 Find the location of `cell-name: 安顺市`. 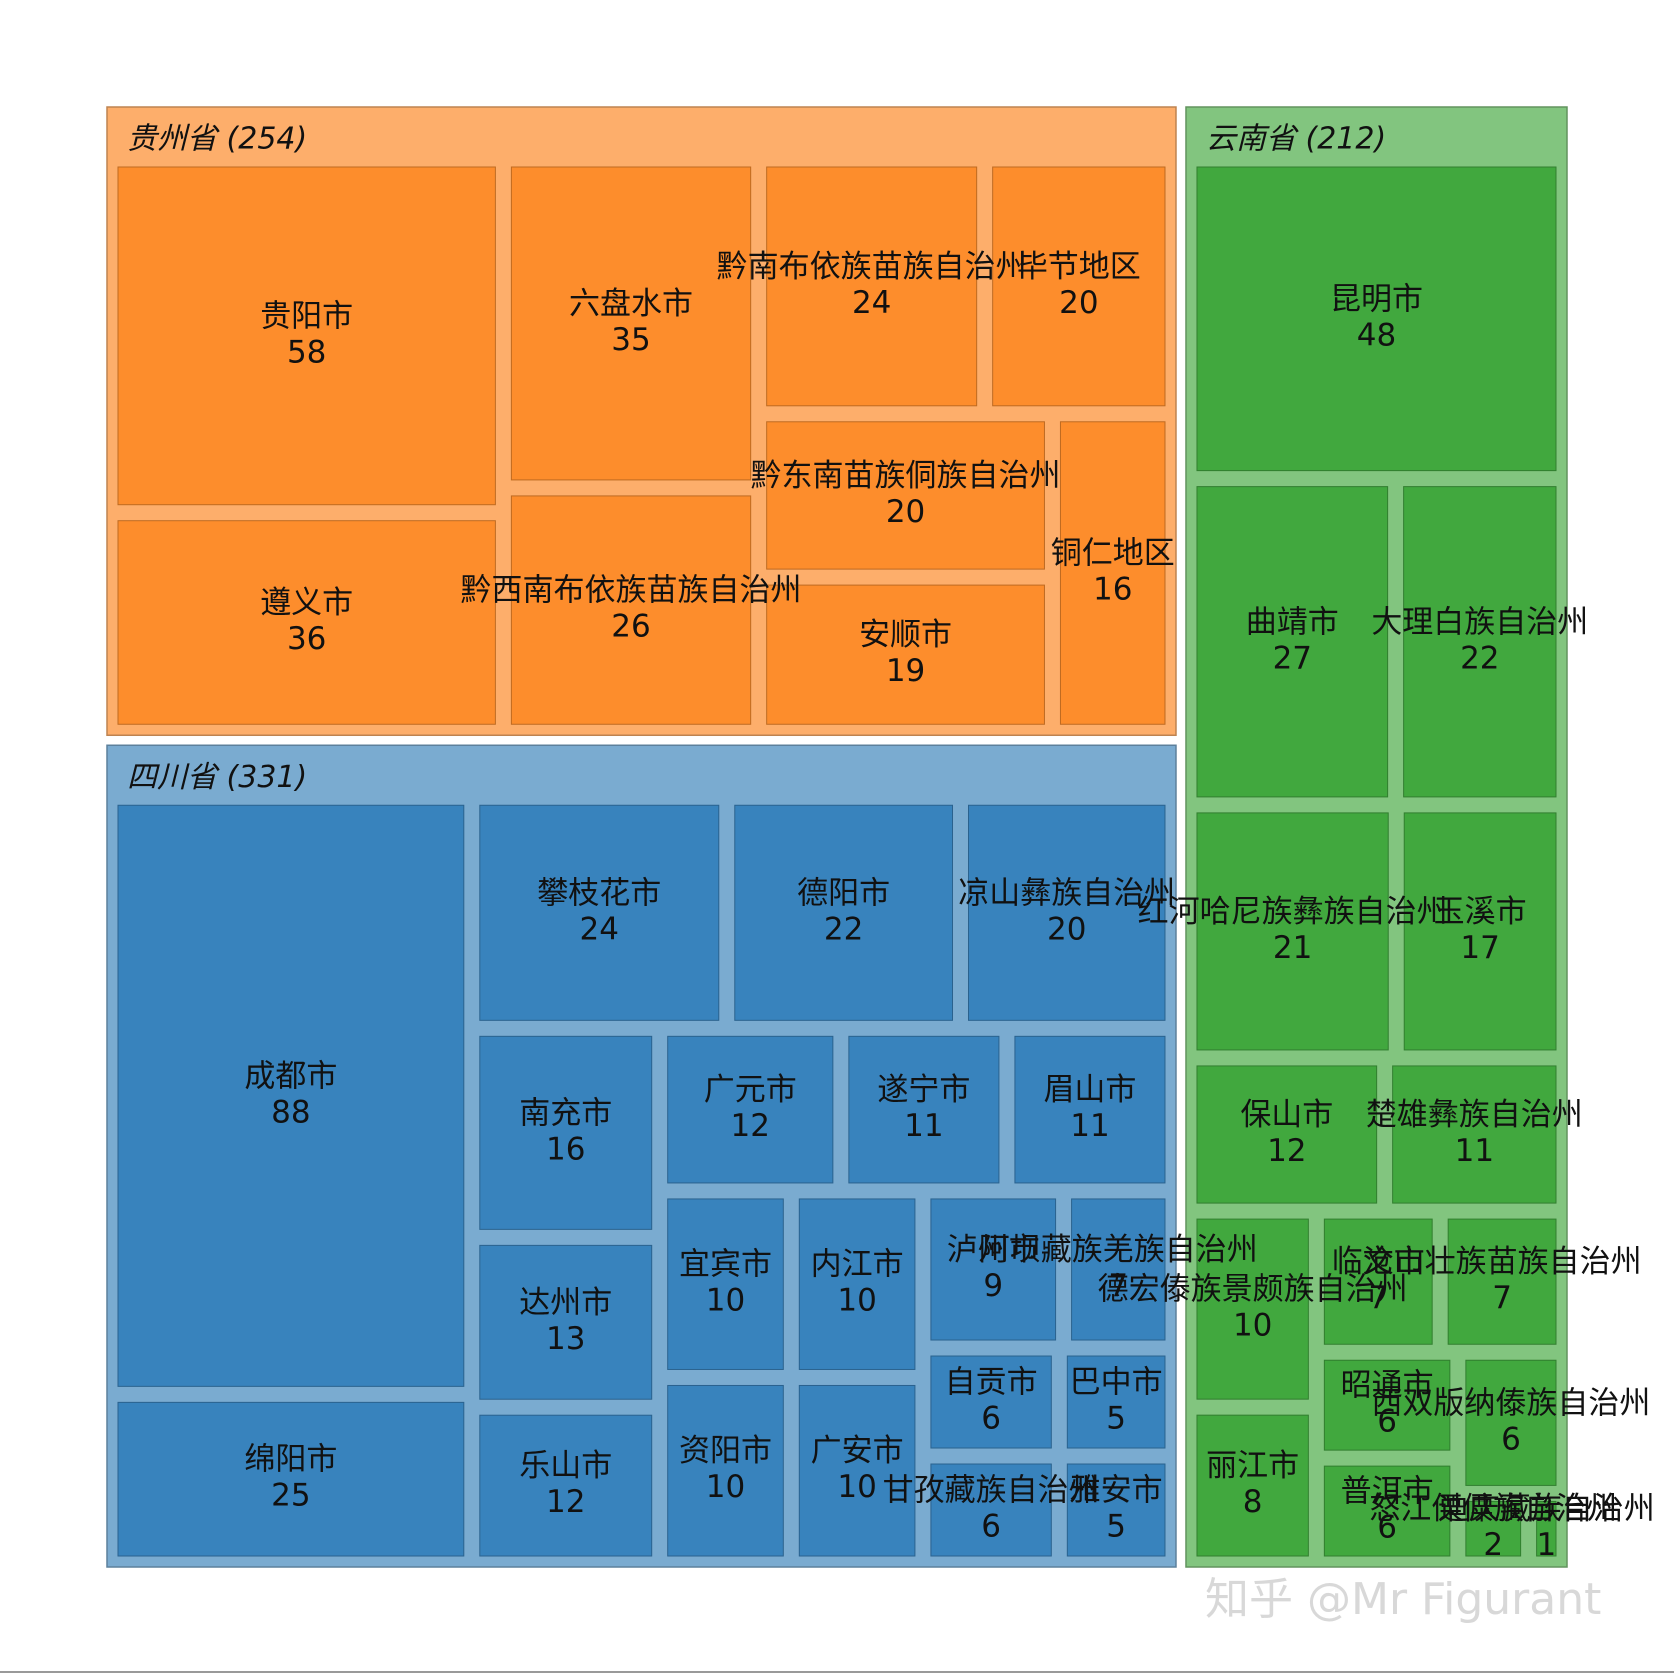

cell-name: 安顺市 is located at coordinates (905, 635).